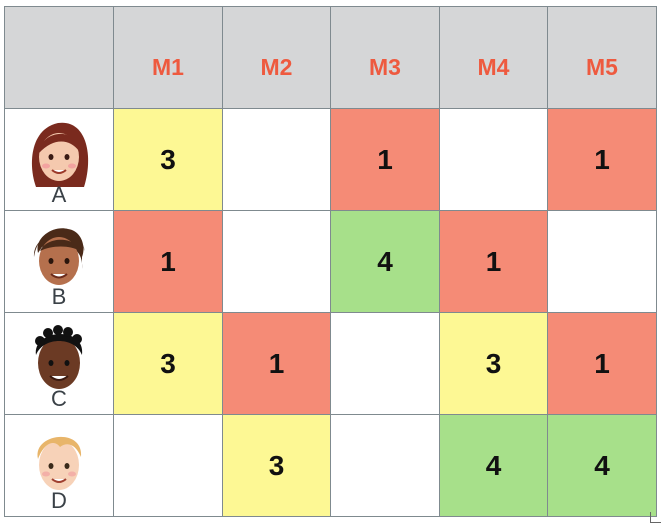  Describe the element at coordinates (493, 159) in the screenshot. I see `cell-a-m4` at that location.